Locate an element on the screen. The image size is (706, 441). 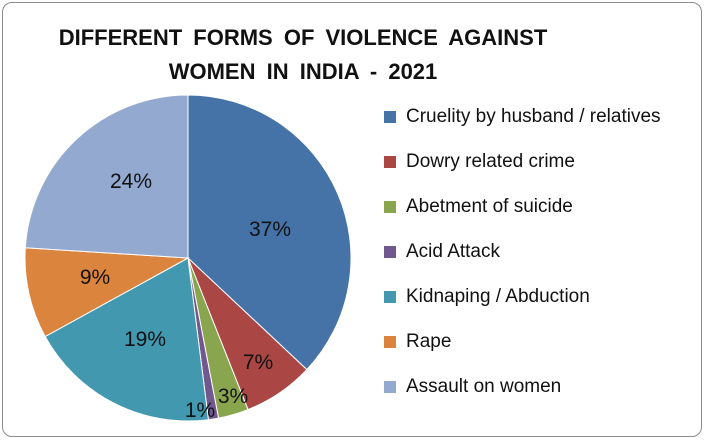
legend-label: Rape is located at coordinates (429, 341).